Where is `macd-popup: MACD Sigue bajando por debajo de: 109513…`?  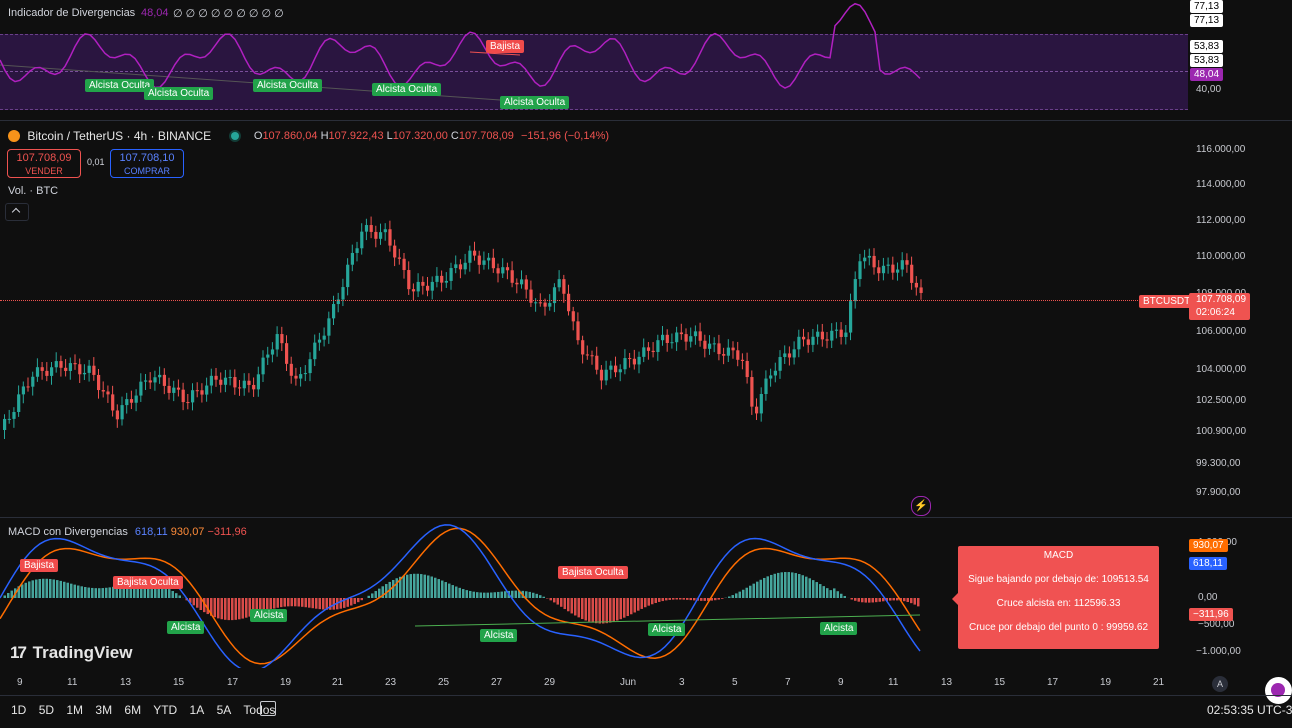
macd-popup: MACD Sigue bajando por debajo de: 109513… is located at coordinates (1055, 597).